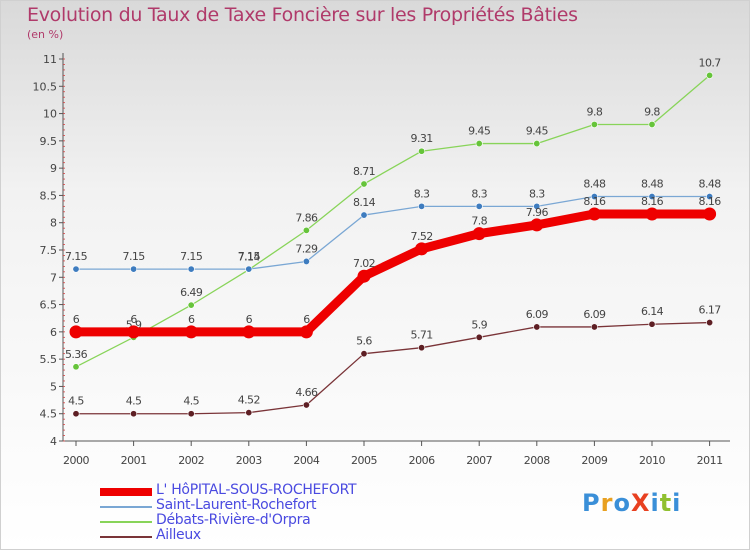  What do you see at coordinates (249, 460) in the screenshot?
I see `x-tick-label: 2003` at bounding box center [249, 460].